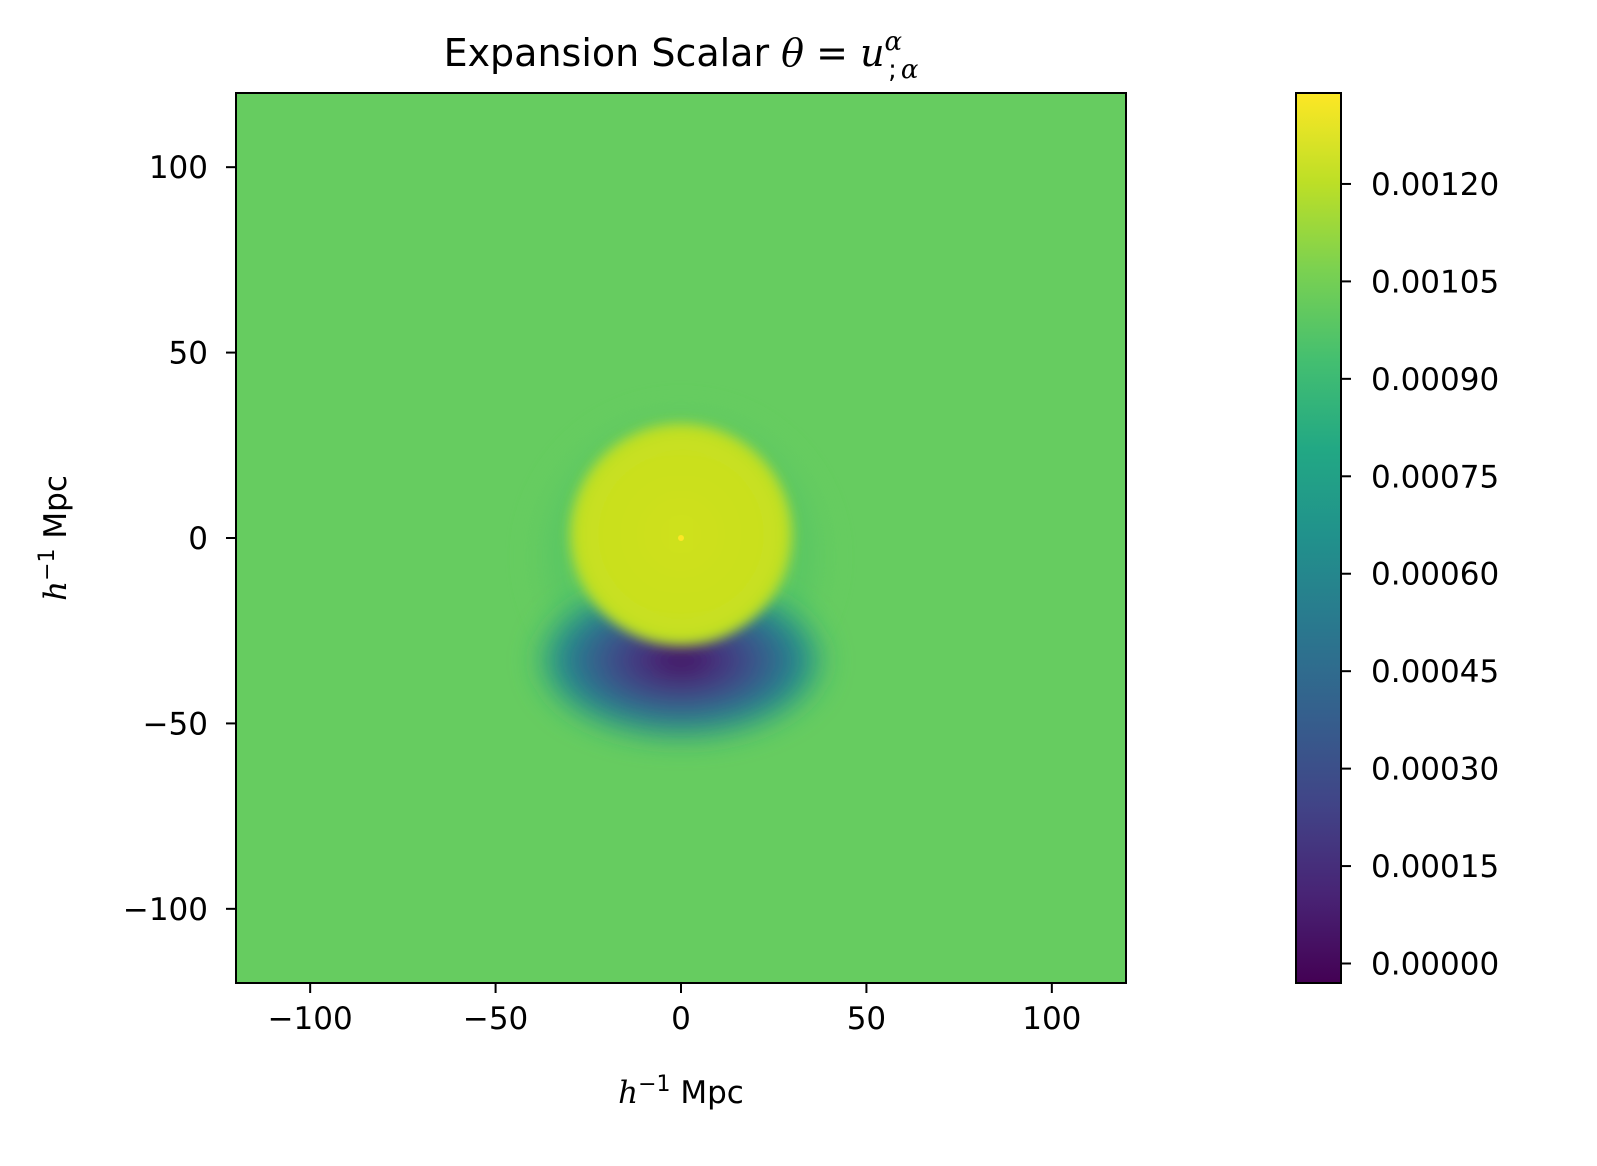 This screenshot has height=1166, width=1597. I want to click on title-alpha-superscript: α, so click(894, 42).